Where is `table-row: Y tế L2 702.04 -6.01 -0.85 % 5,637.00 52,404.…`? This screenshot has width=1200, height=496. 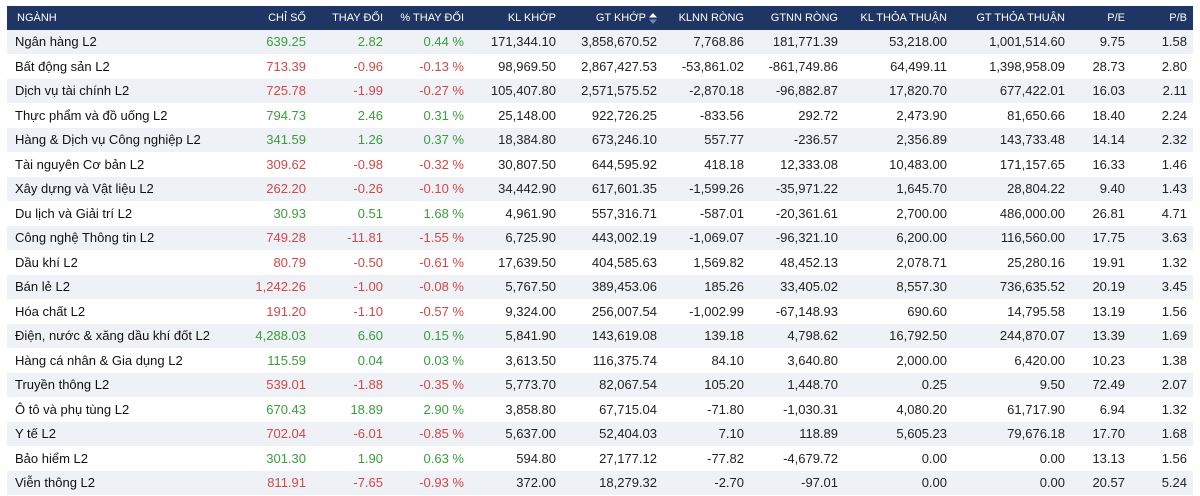 table-row: Y tế L2 702.04 -6.01 -0.85 % 5,637.00 52,404.… is located at coordinates (600, 434).